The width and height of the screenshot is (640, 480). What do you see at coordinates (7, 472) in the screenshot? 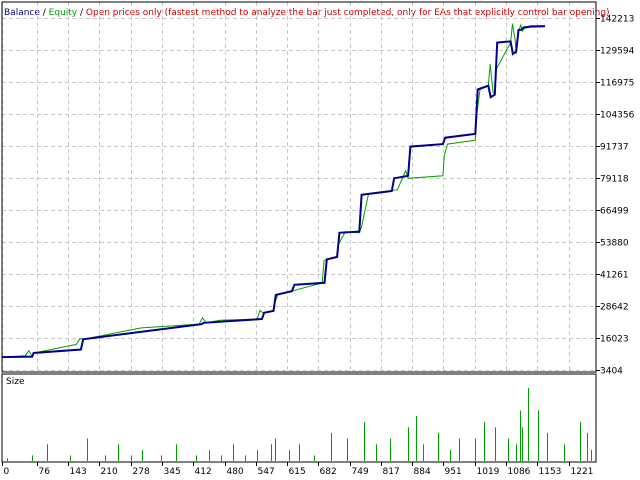
I see `x-tick-label: 0` at bounding box center [7, 472].